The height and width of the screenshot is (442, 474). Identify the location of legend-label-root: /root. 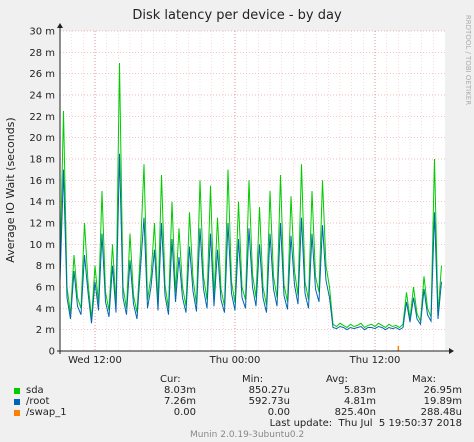
(38, 401).